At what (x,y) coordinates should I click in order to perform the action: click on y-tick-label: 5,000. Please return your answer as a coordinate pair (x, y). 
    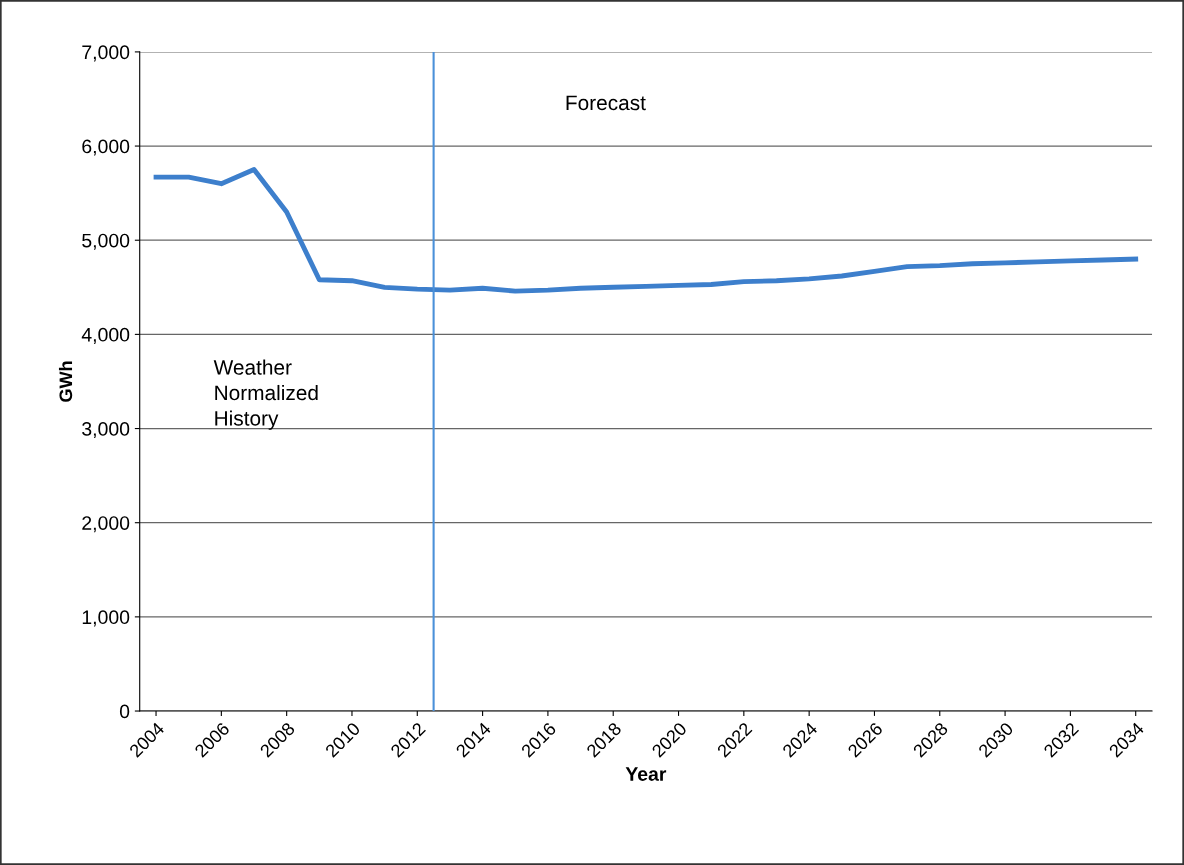
    Looking at the image, I should click on (106, 241).